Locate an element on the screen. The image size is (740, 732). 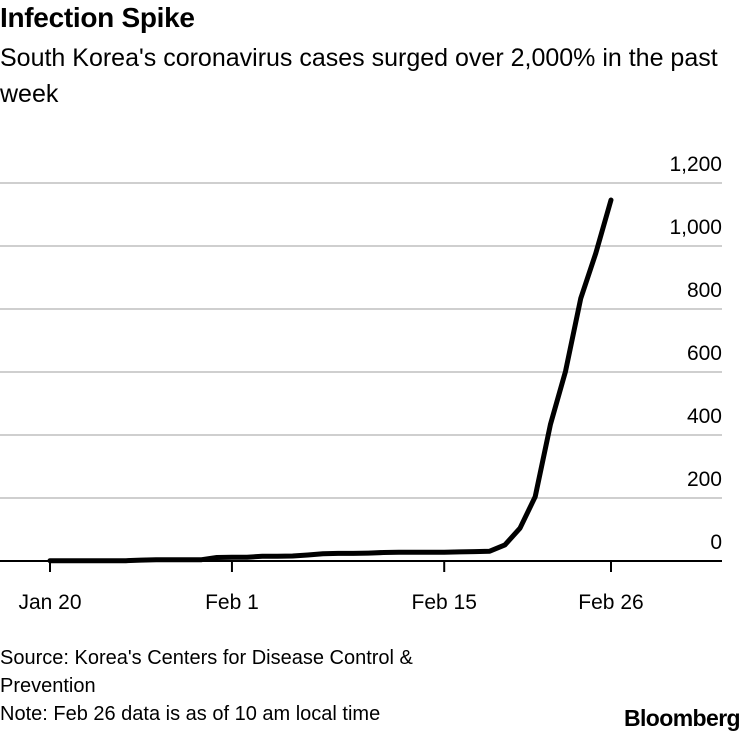
x-tick-label: Feb 26 is located at coordinates (610, 602).